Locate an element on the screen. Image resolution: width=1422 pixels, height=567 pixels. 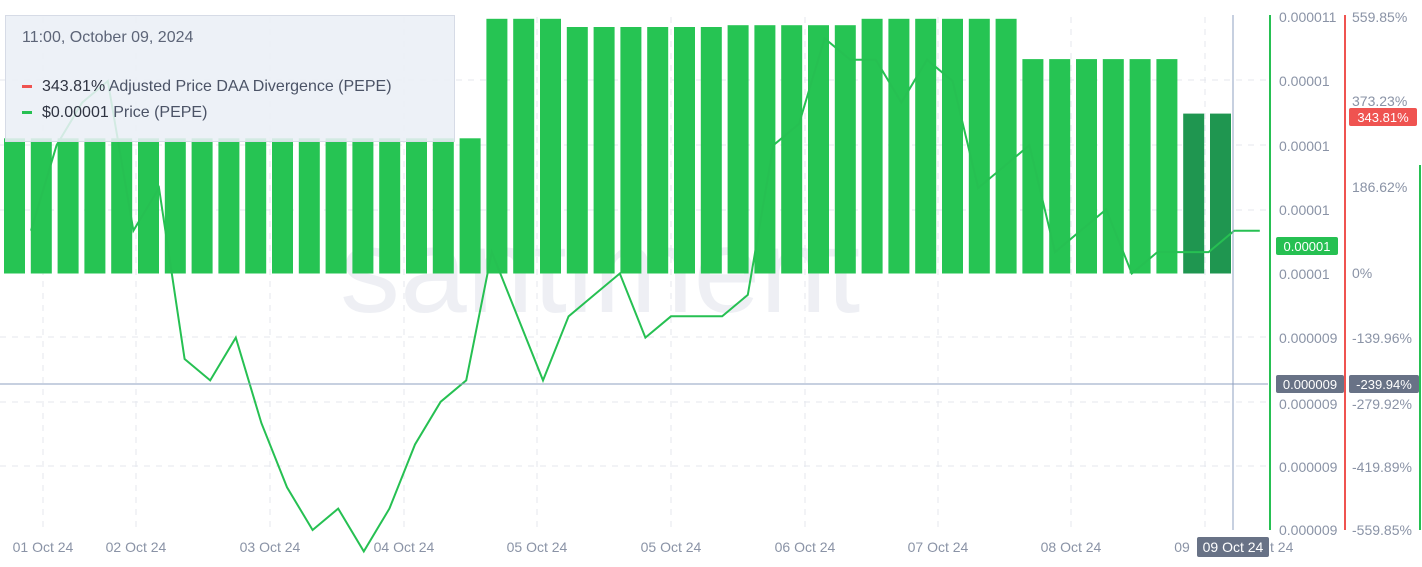
crosshair-date-label: 09 Oct 24 is located at coordinates (1233, 547).